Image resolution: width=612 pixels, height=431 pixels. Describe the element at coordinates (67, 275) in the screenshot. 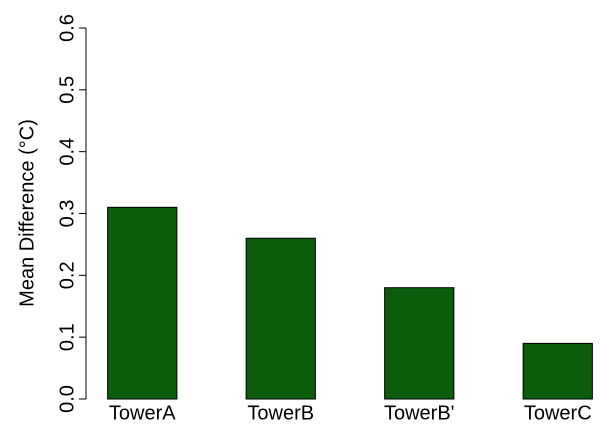

I see `y-tick-label: 0.2` at that location.